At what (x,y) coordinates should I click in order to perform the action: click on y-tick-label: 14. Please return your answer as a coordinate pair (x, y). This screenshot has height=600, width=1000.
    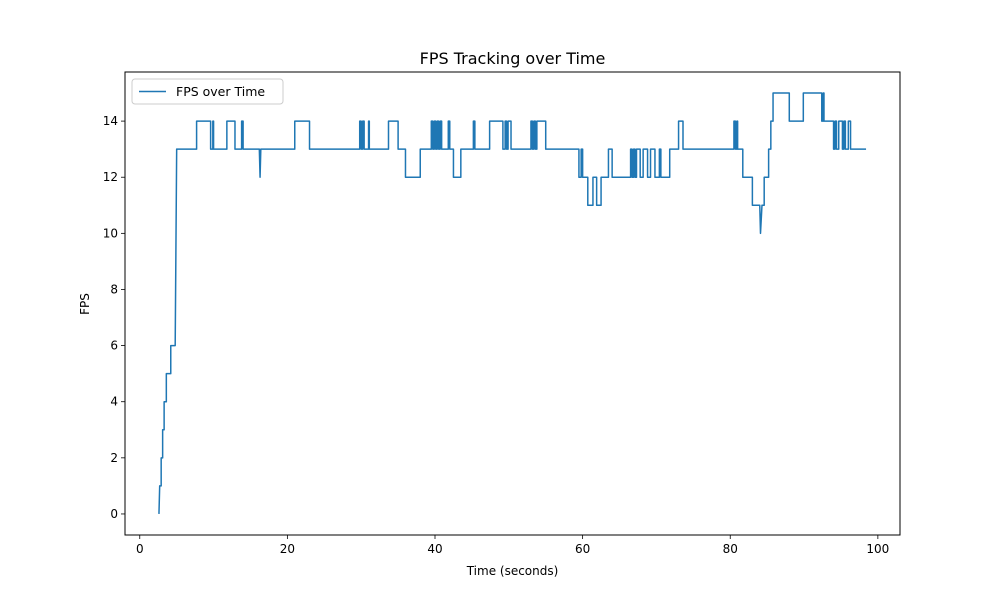
    Looking at the image, I should click on (110, 121).